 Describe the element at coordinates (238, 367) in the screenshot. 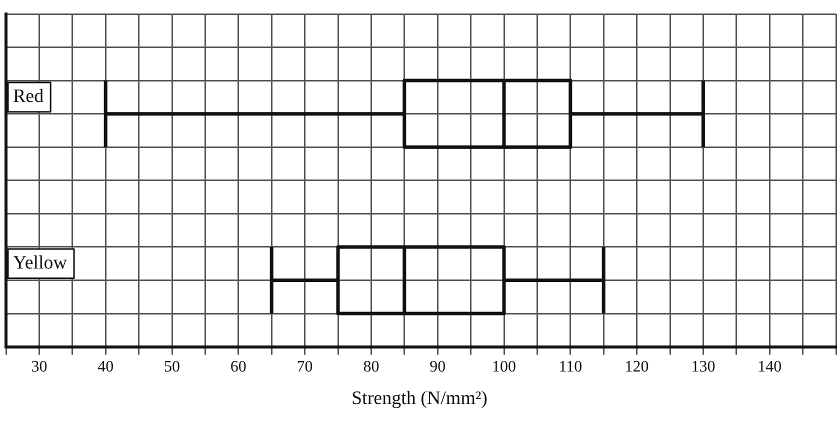

I see `x-tick-label: 60` at that location.